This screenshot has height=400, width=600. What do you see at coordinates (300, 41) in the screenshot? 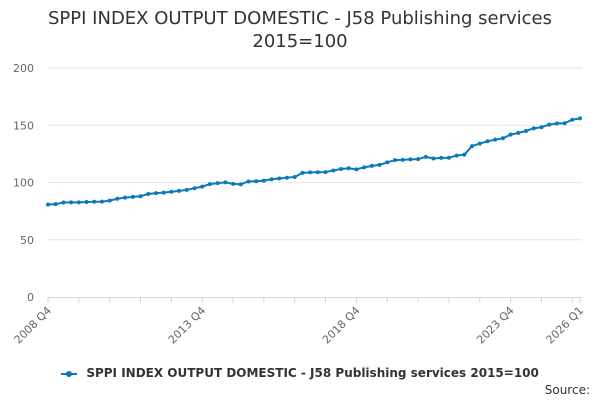
I see `chart-title-line-2: 2015=100` at bounding box center [300, 41].